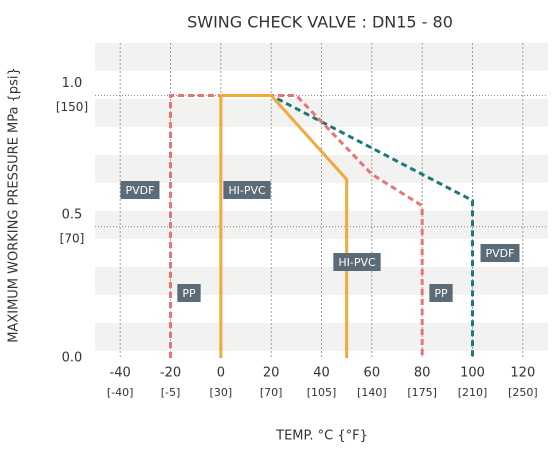 This screenshot has height=450, width=554. Describe the element at coordinates (170, 373) in the screenshot. I see `x-tick-label: -20` at that location.